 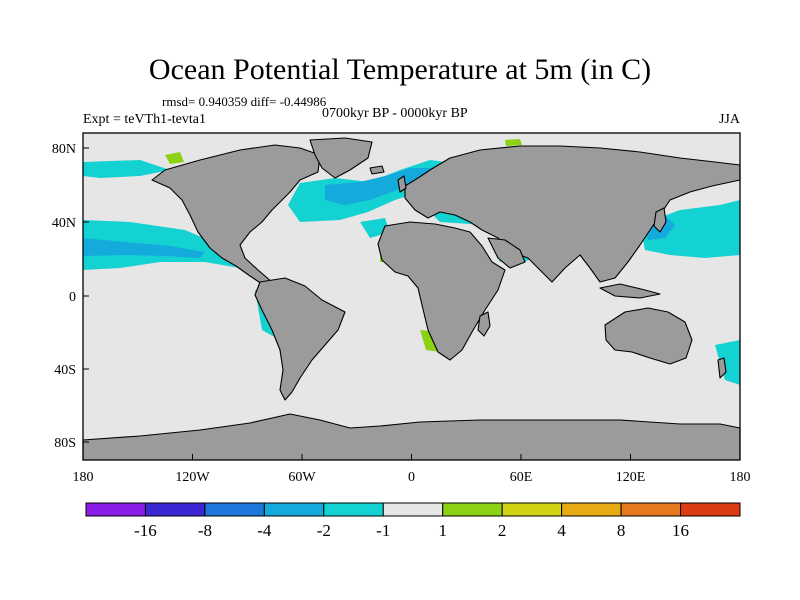 What do you see at coordinates (631, 477) in the screenshot?
I see `x-tick-label: 120E` at bounding box center [631, 477].